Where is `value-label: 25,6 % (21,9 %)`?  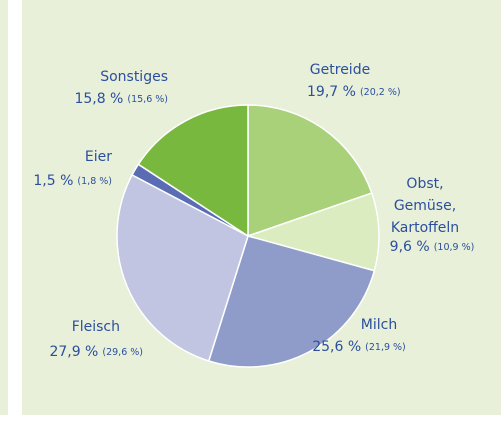
value-label: 25,6 % (21,9 %) is located at coordinates (359, 347).